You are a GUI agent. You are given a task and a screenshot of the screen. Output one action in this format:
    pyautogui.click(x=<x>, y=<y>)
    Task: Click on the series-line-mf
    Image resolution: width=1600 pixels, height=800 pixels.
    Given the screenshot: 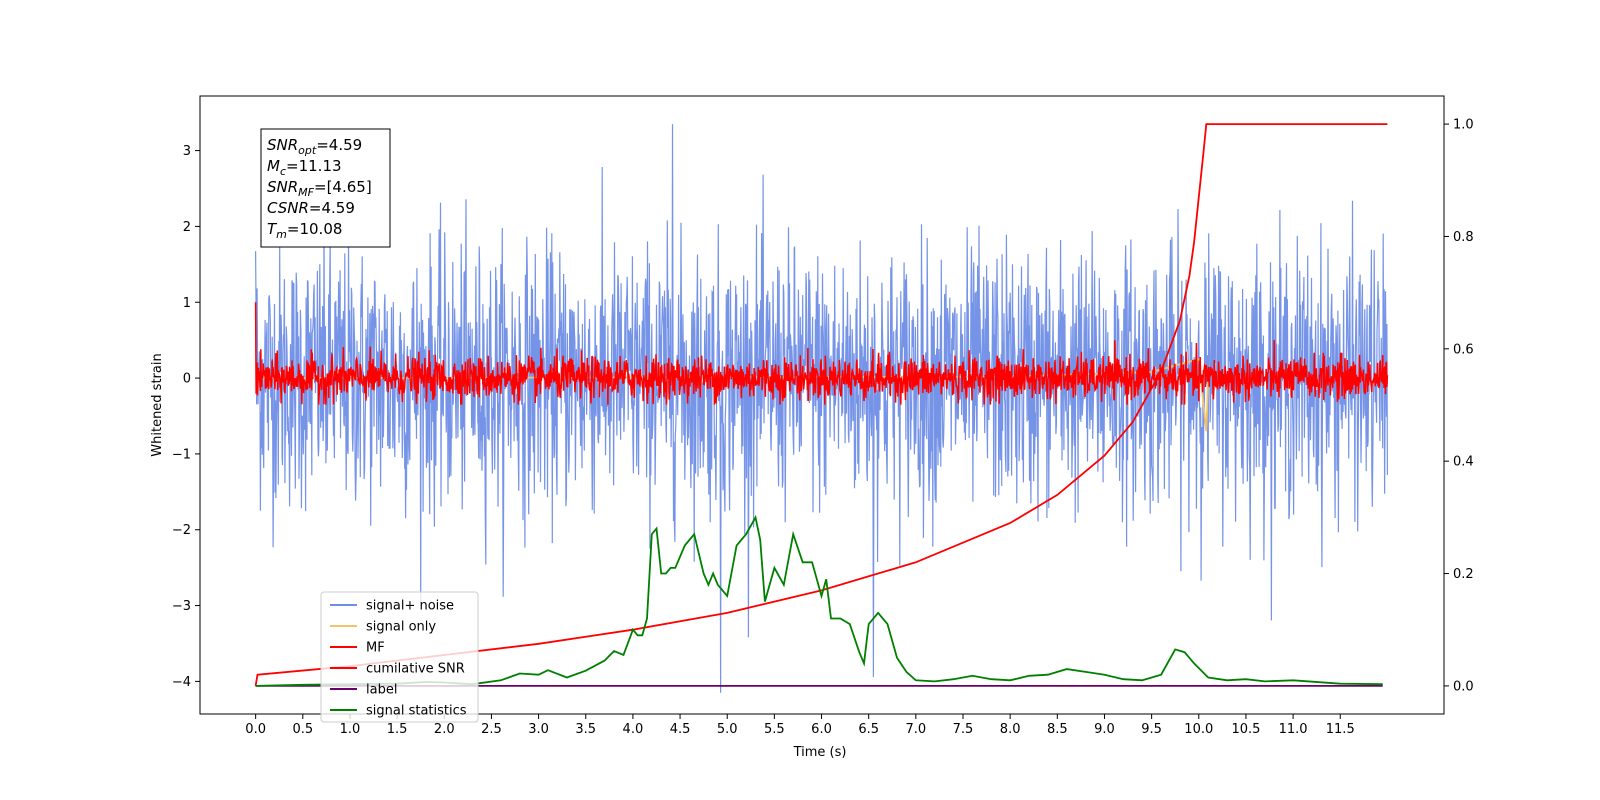 What is the action you would take?
    pyautogui.click(x=821, y=353)
    